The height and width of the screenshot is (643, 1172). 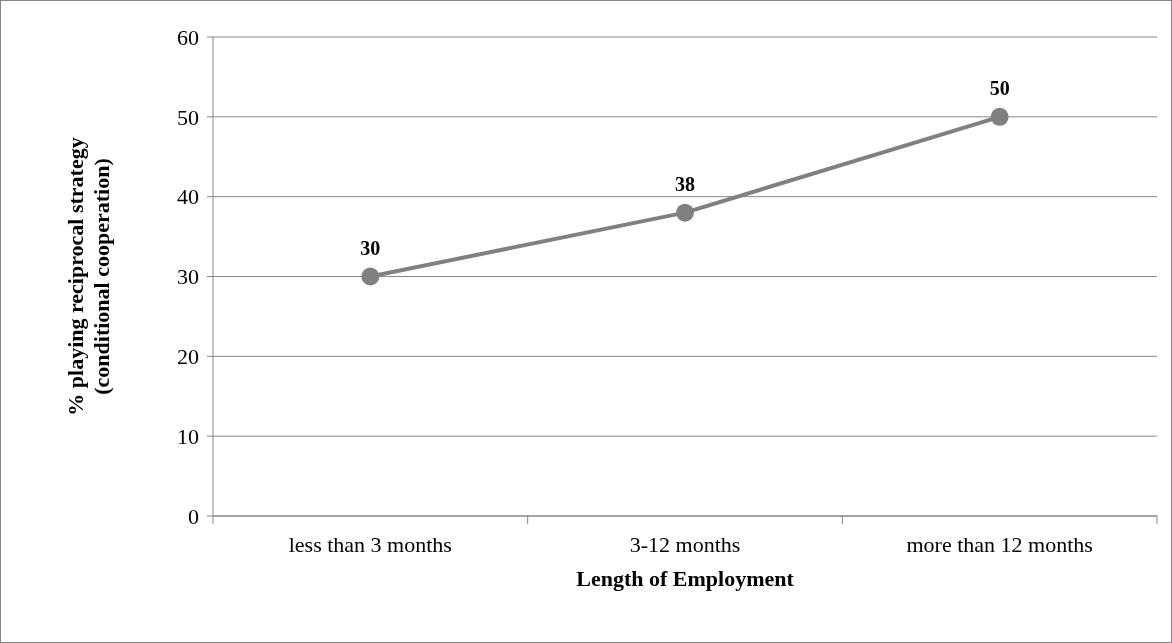 I want to click on x-tick-label: 3-12 months, so click(x=685, y=544).